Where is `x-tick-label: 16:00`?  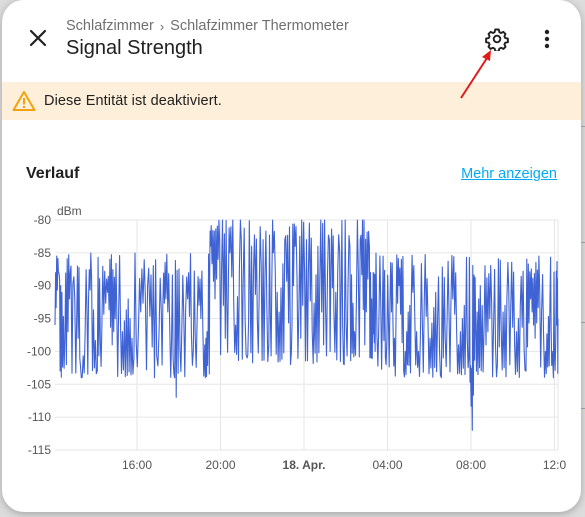
x-tick-label: 16:00 is located at coordinates (137, 465).